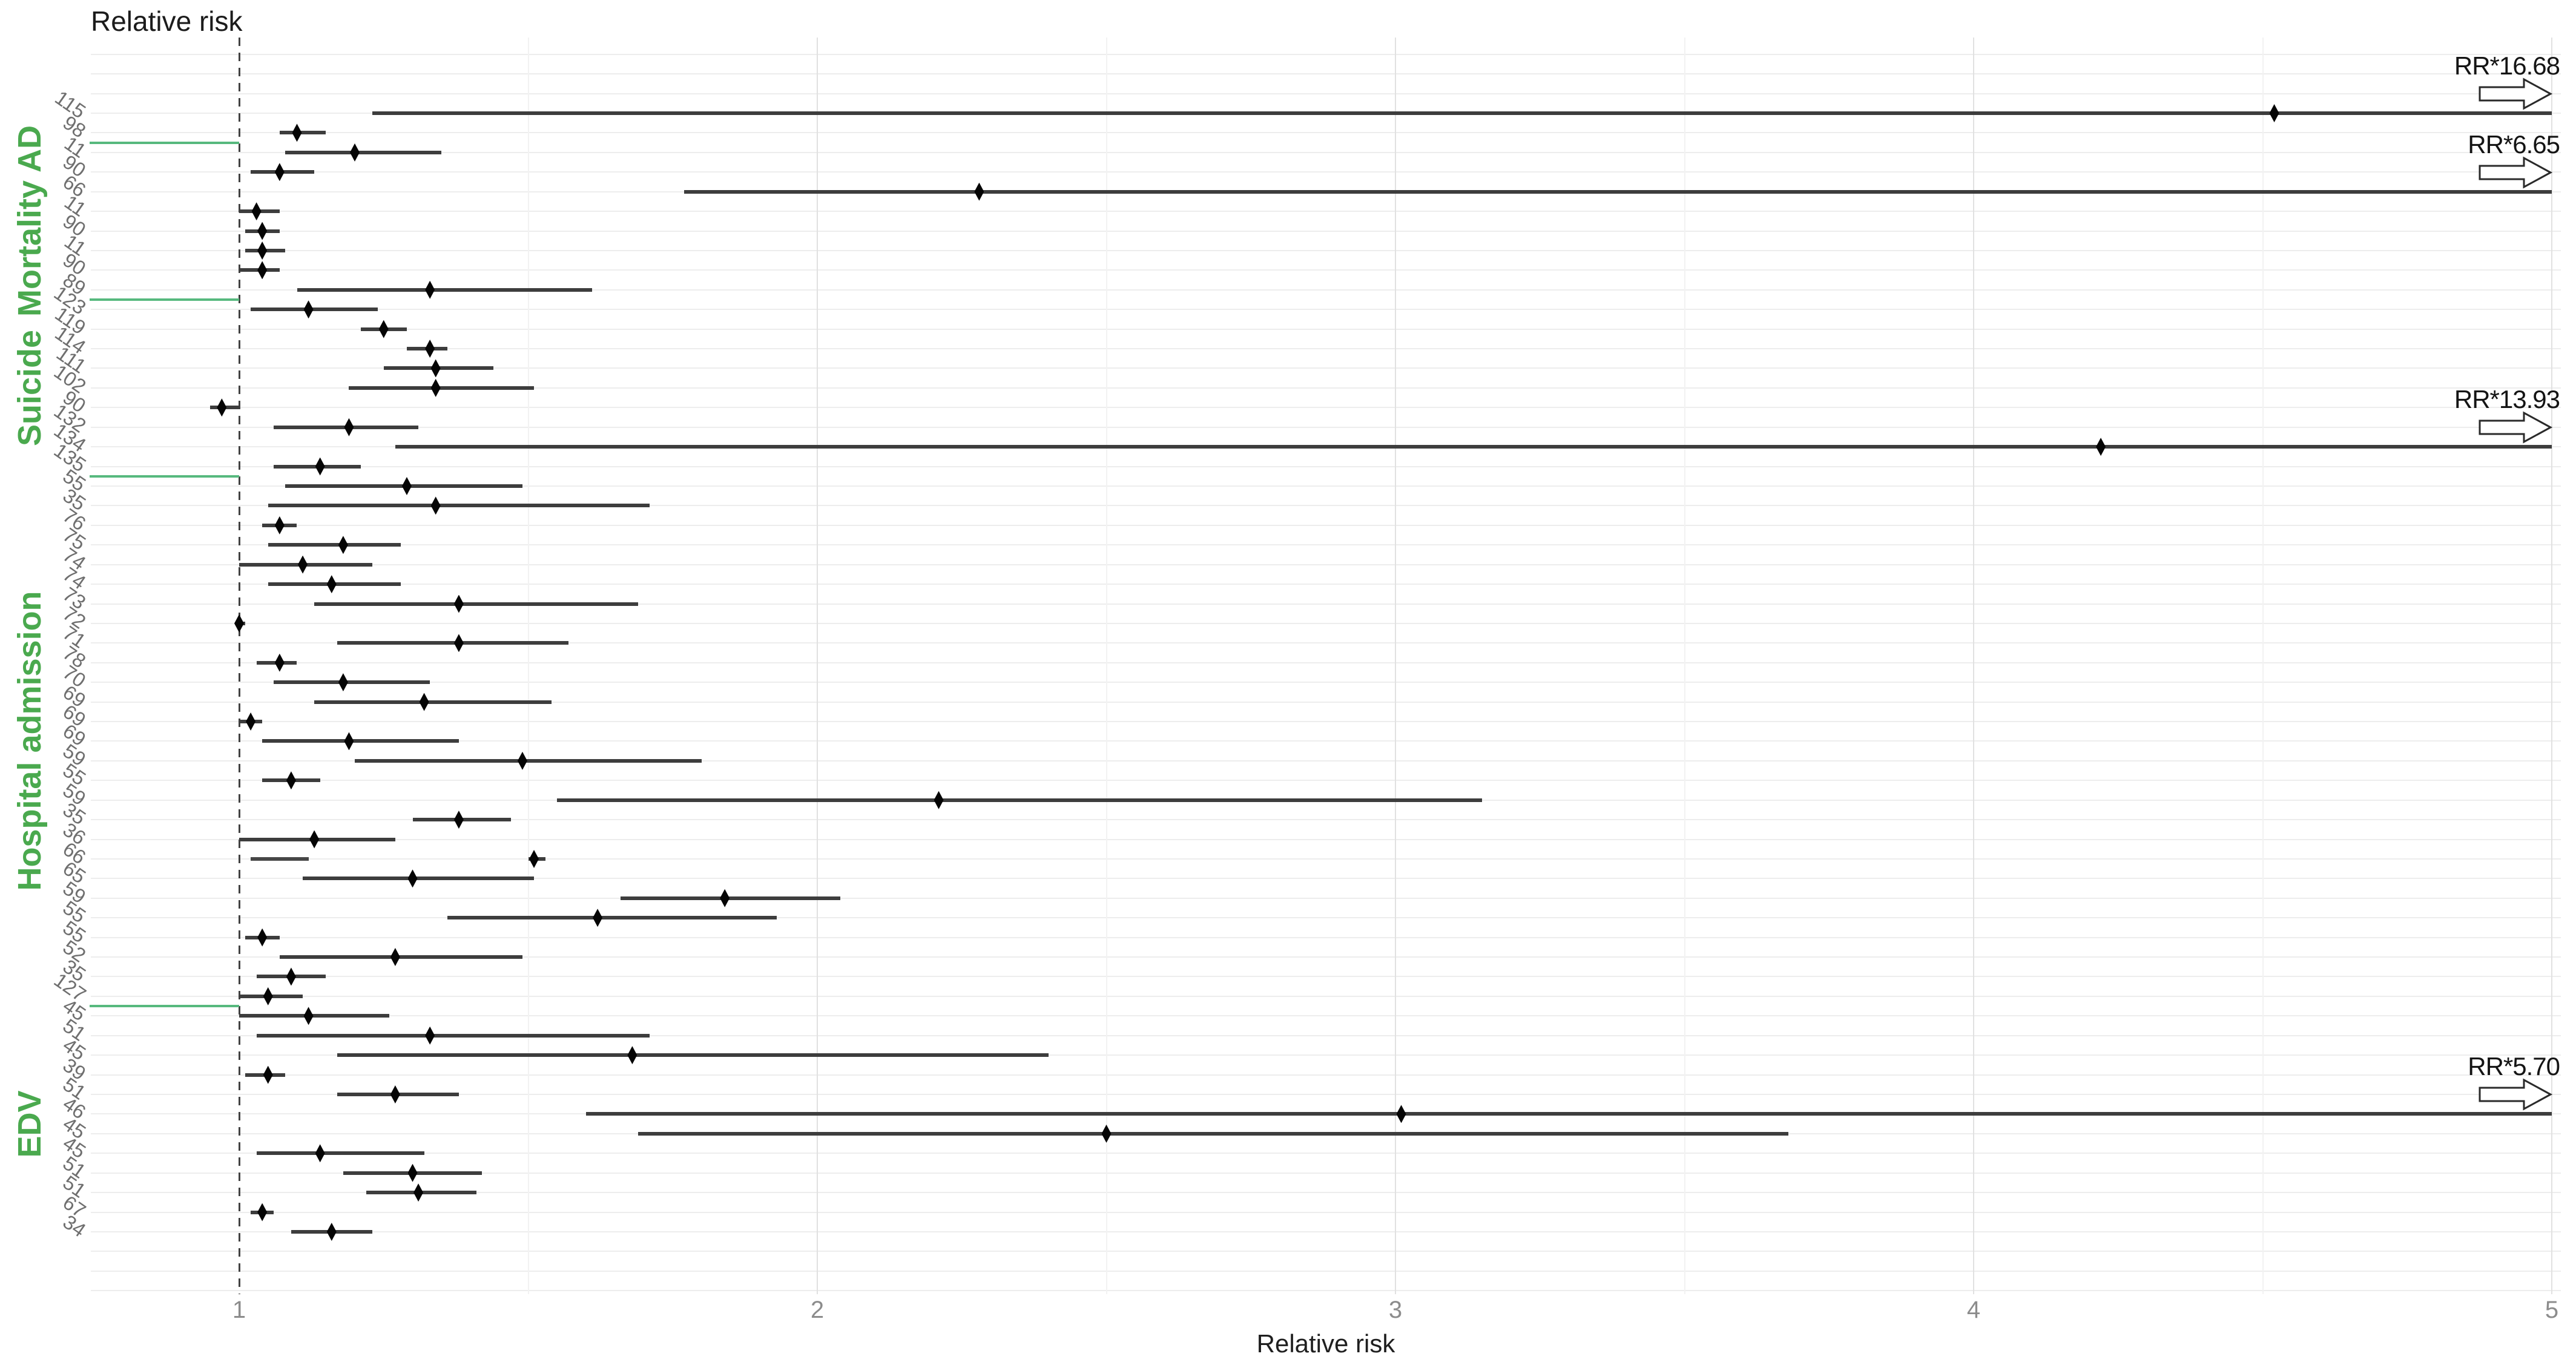 Image resolution: width=2576 pixels, height=1365 pixels. What do you see at coordinates (164, 299) in the screenshot?
I see `group-separator-line` at bounding box center [164, 299].